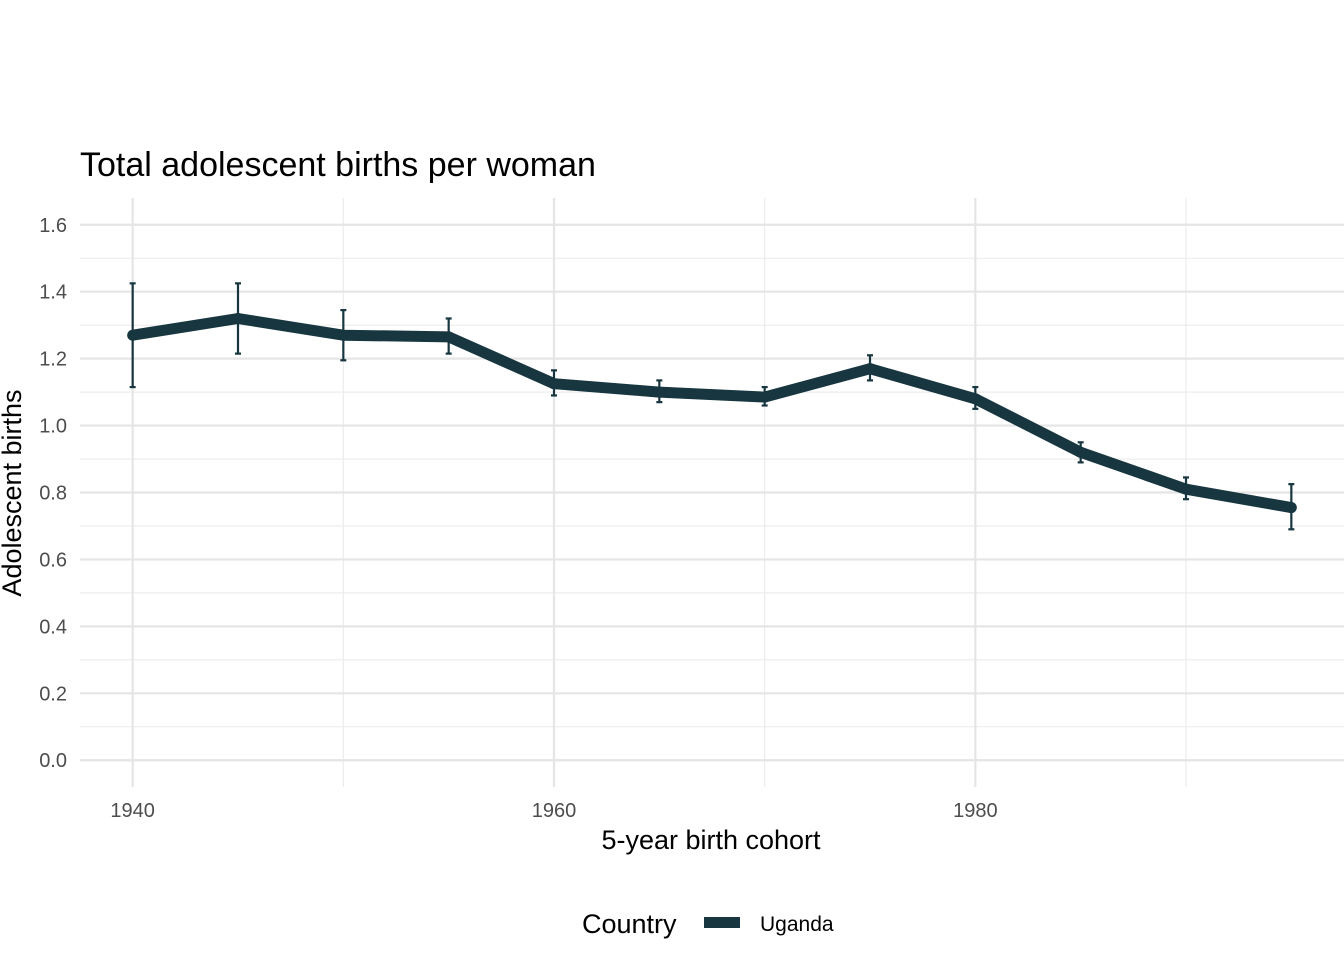  I want to click on y-tick-label: 1.0, so click(53, 427).